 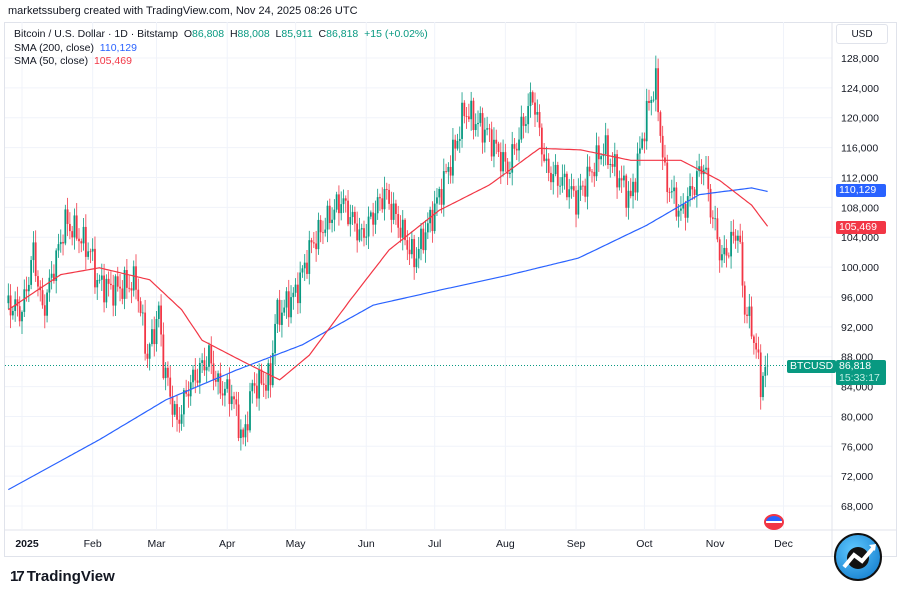 I want to click on symbol-title: Bitcoin / U.S. Dollar · 1D · Bitstamp, so click(x=96, y=34).